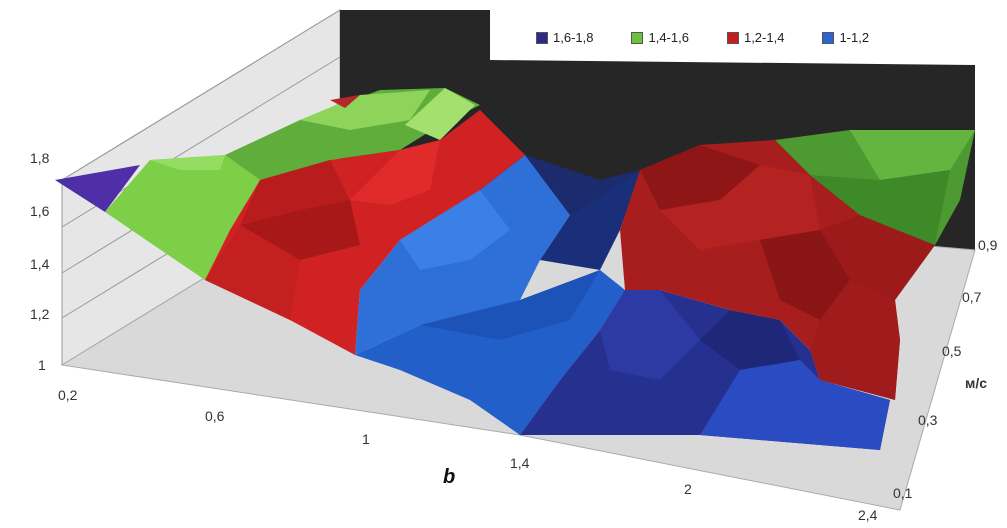 The height and width of the screenshot is (528, 1007). Describe the element at coordinates (68, 395) in the screenshot. I see `x-tick-label: 0,2` at that location.